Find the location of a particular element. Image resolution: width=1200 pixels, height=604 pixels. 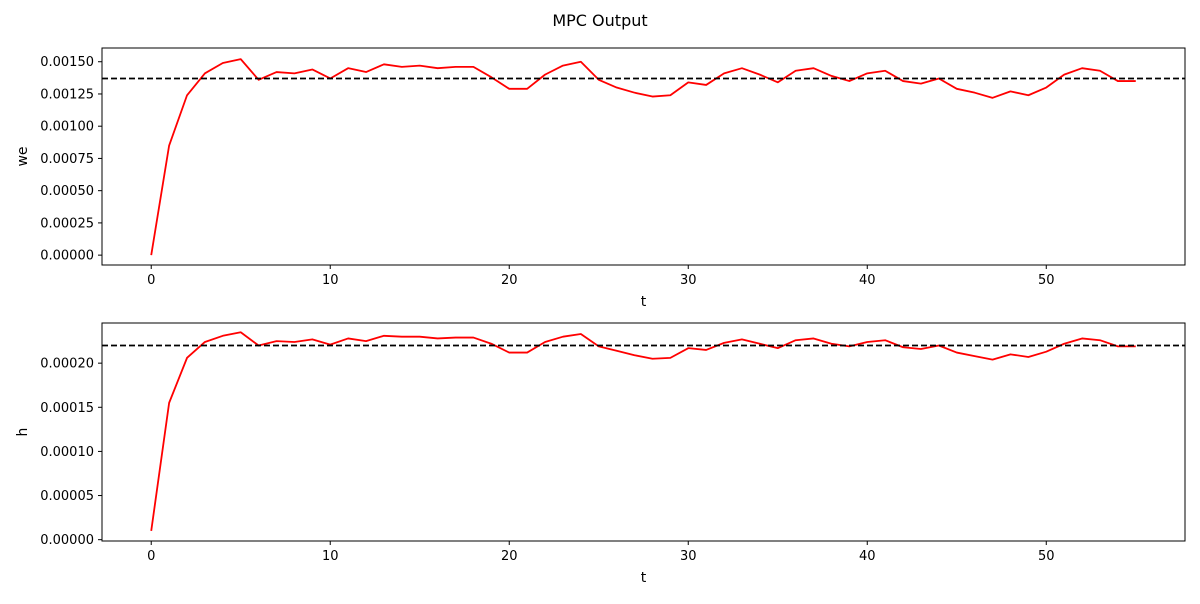

y-tick-label: 0.00100 is located at coordinates (67, 127).